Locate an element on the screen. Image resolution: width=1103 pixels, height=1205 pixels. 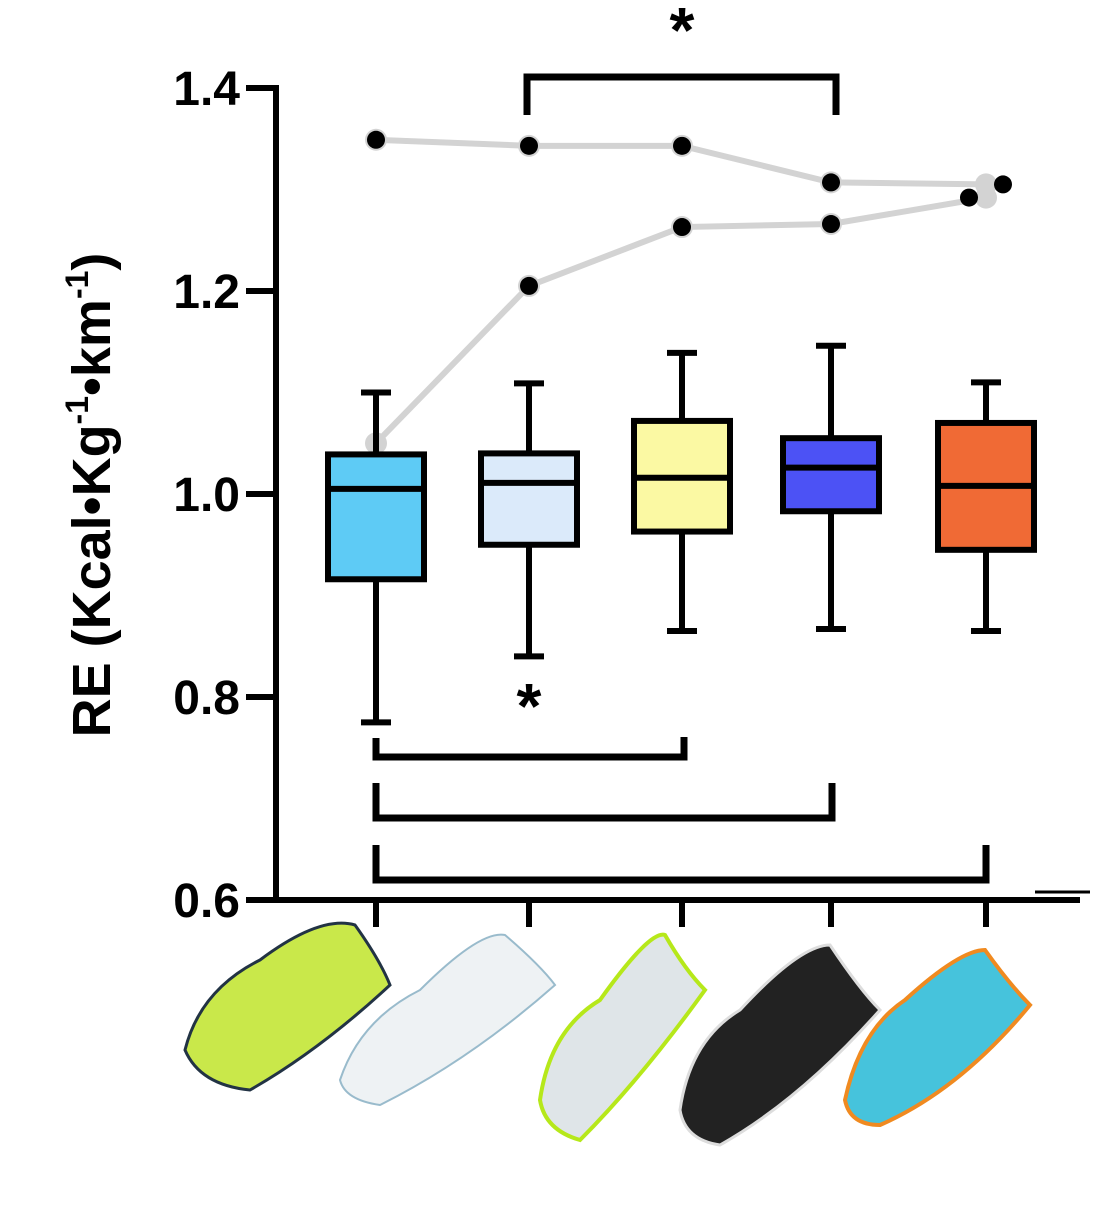
y-tick-label: 0.8 is located at coordinates (206, 698).